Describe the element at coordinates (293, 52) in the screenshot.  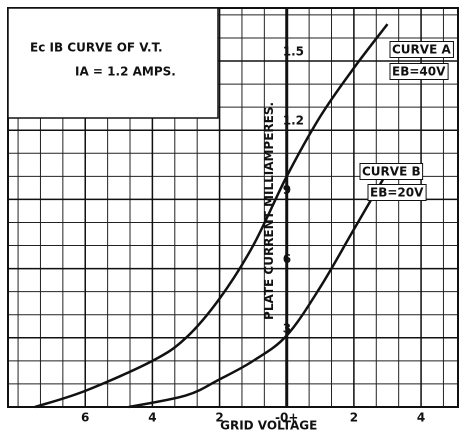
I see `y-tick-label: 1.5` at that location.